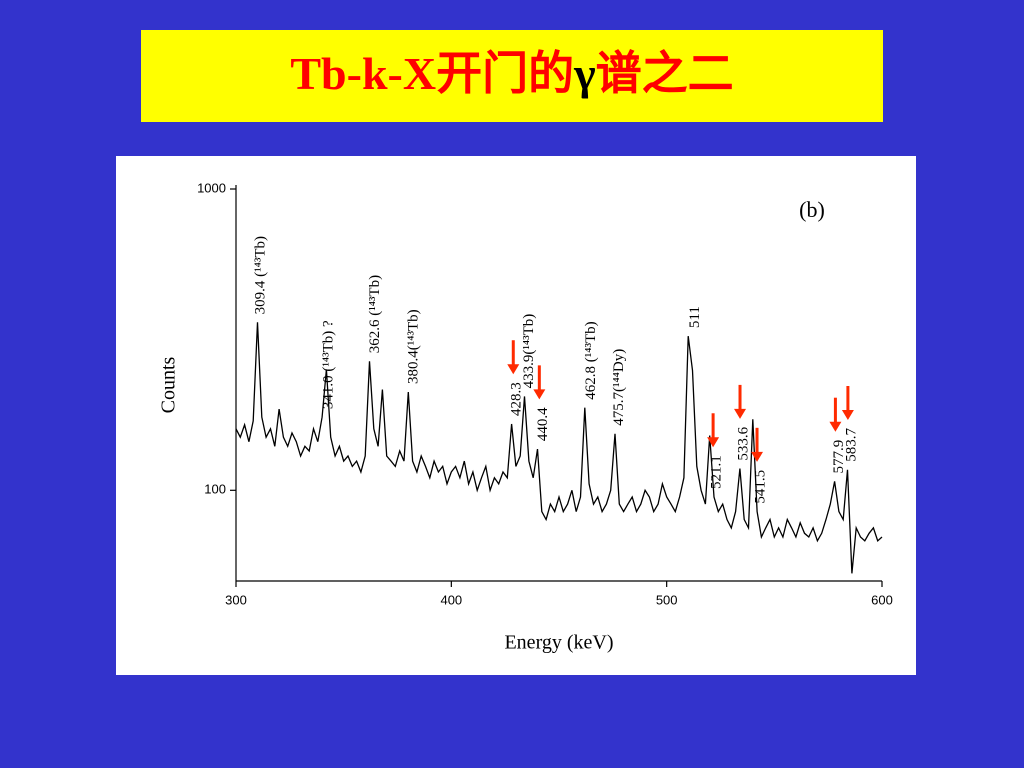 This screenshot has width=1024, height=768. Describe the element at coordinates (665, 73) in the screenshot. I see `title-part: 谱之二` at that location.